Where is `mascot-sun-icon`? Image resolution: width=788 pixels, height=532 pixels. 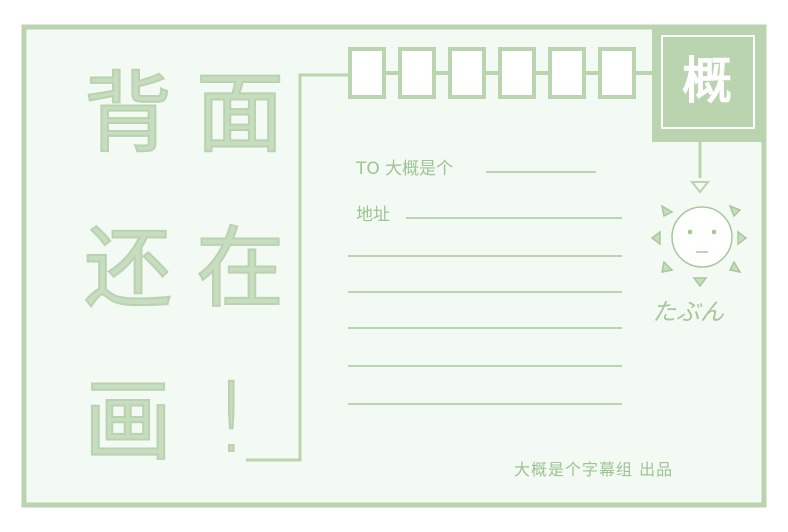
mascot-sun-icon is located at coordinates (699, 246).